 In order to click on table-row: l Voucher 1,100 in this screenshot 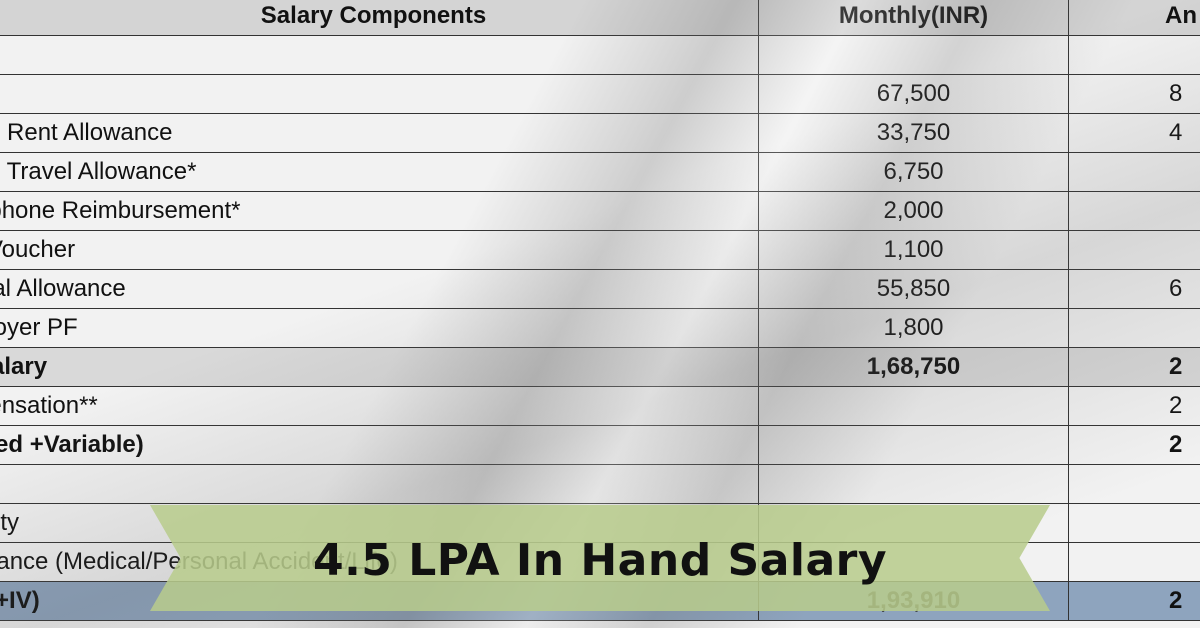, I will do `click(600, 250)`.